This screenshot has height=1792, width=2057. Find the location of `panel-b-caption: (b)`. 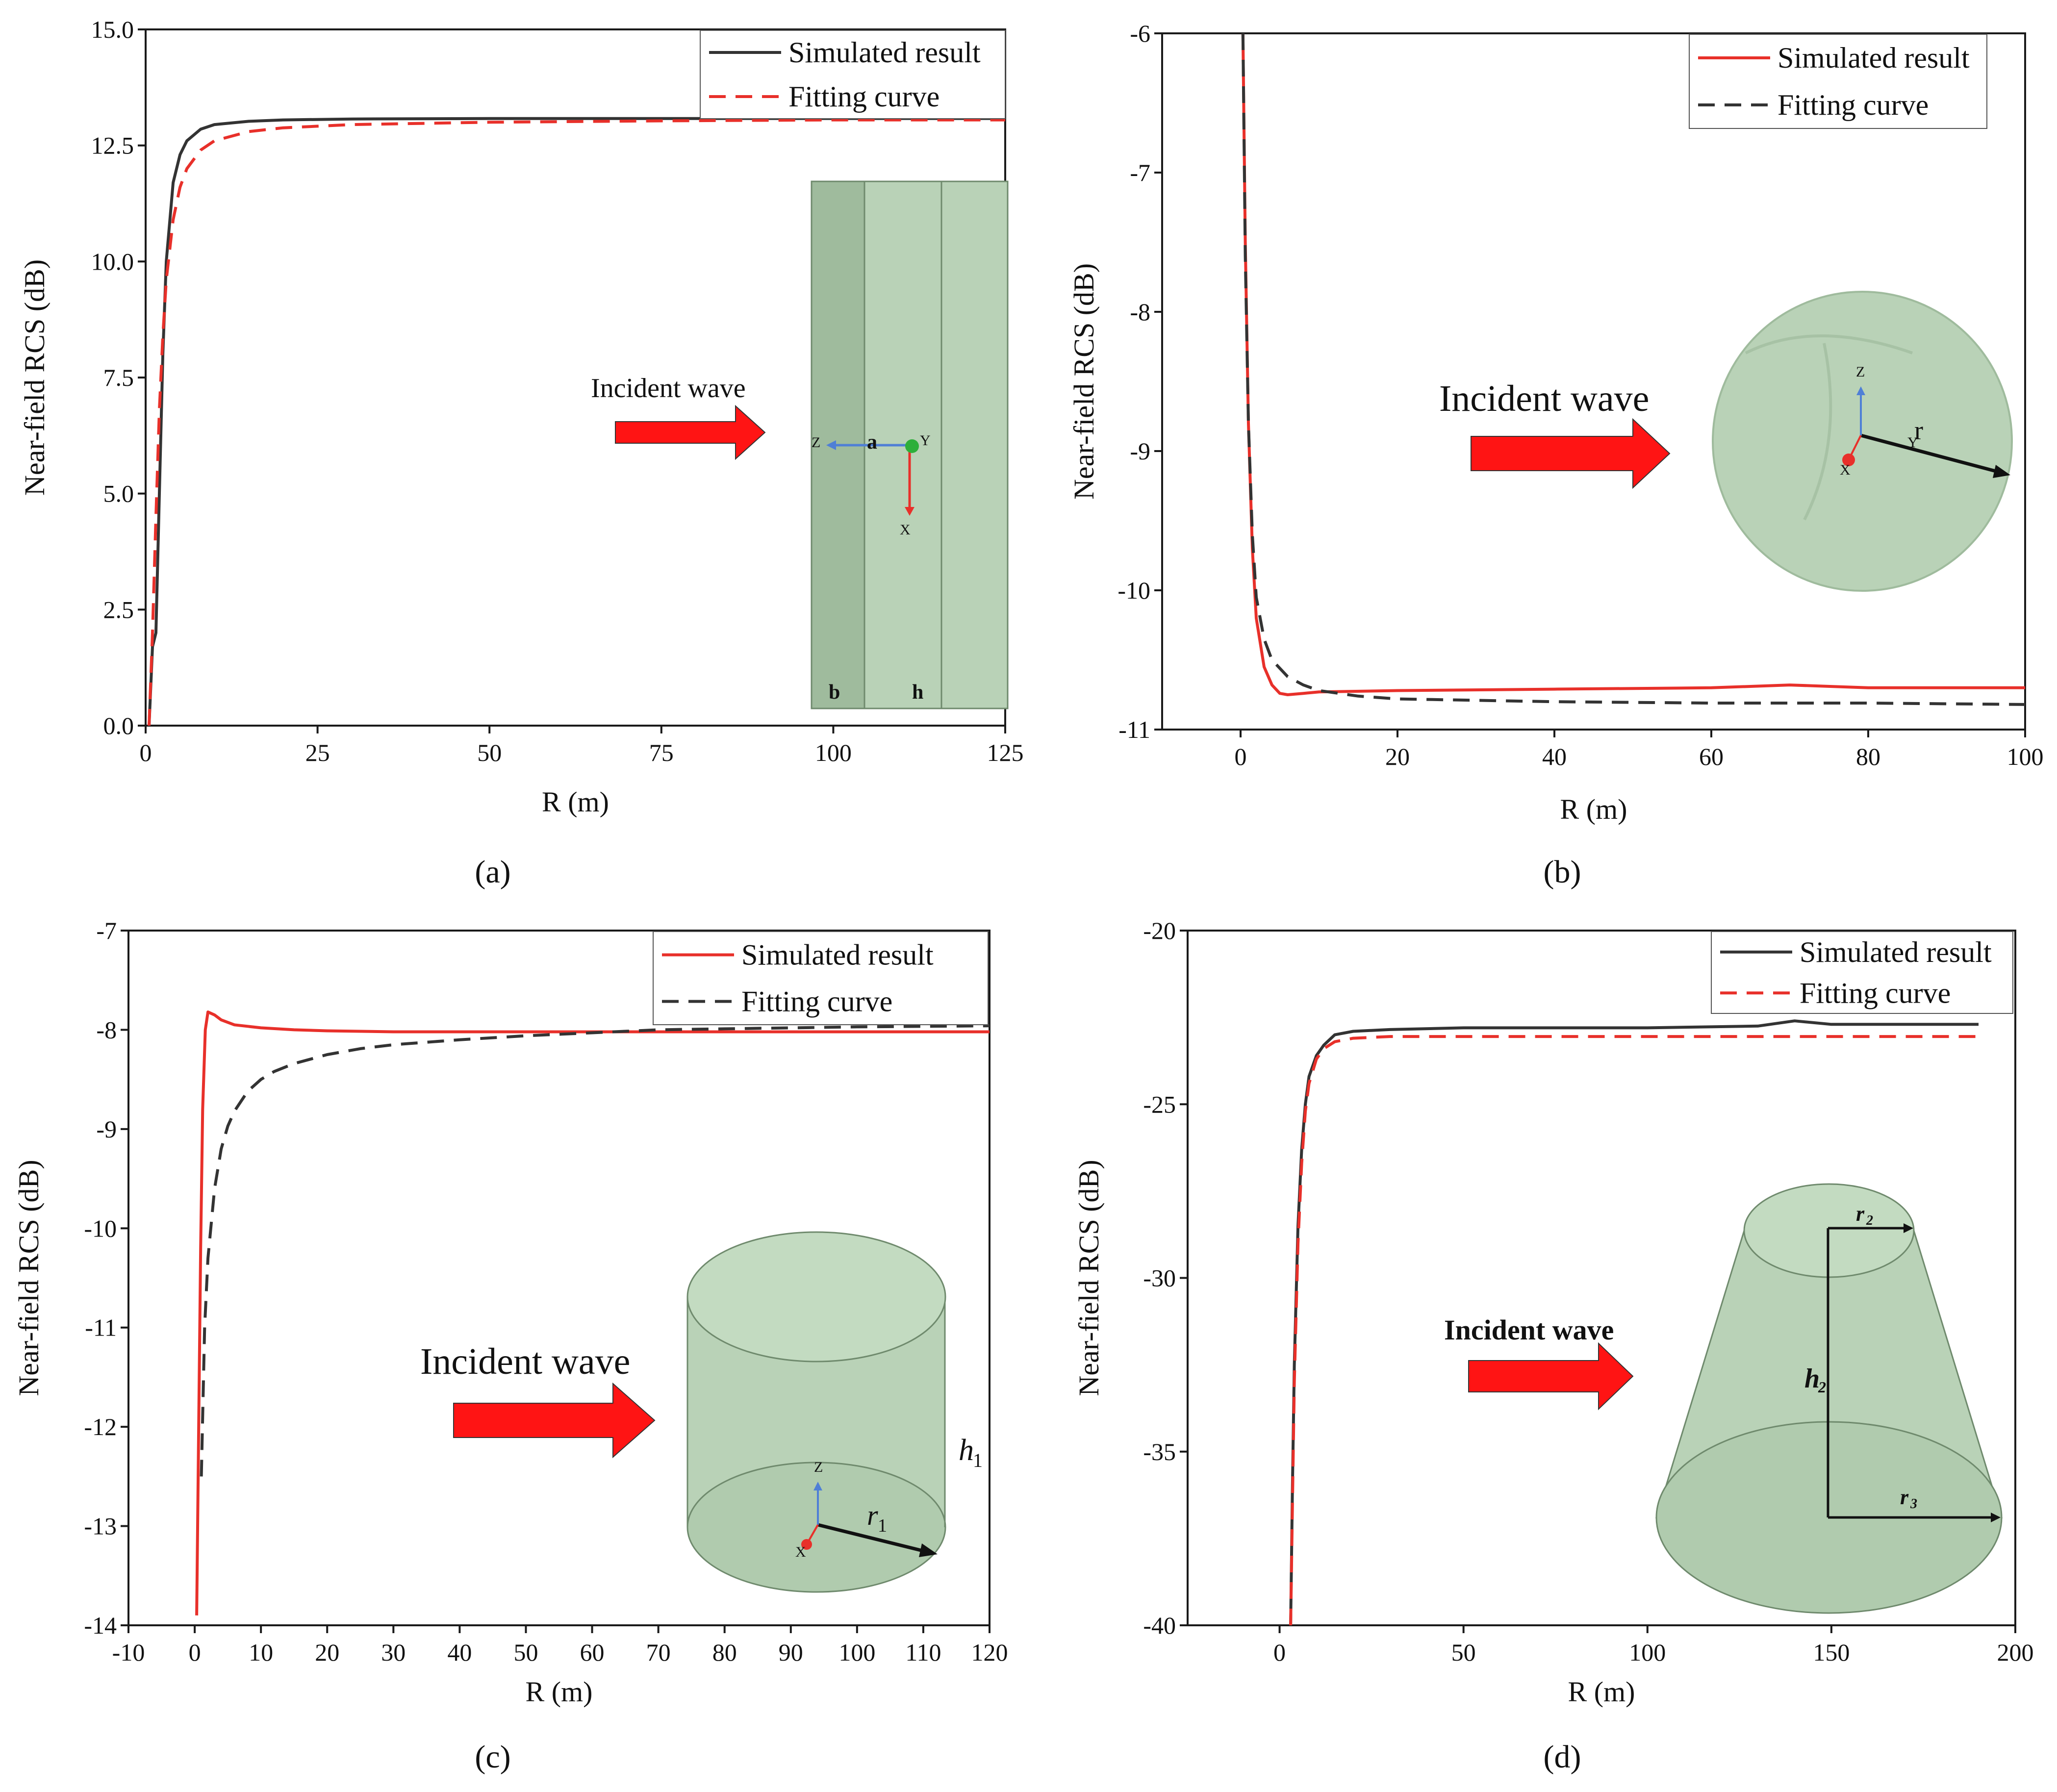

panel-b-caption: (b) is located at coordinates (1562, 872).